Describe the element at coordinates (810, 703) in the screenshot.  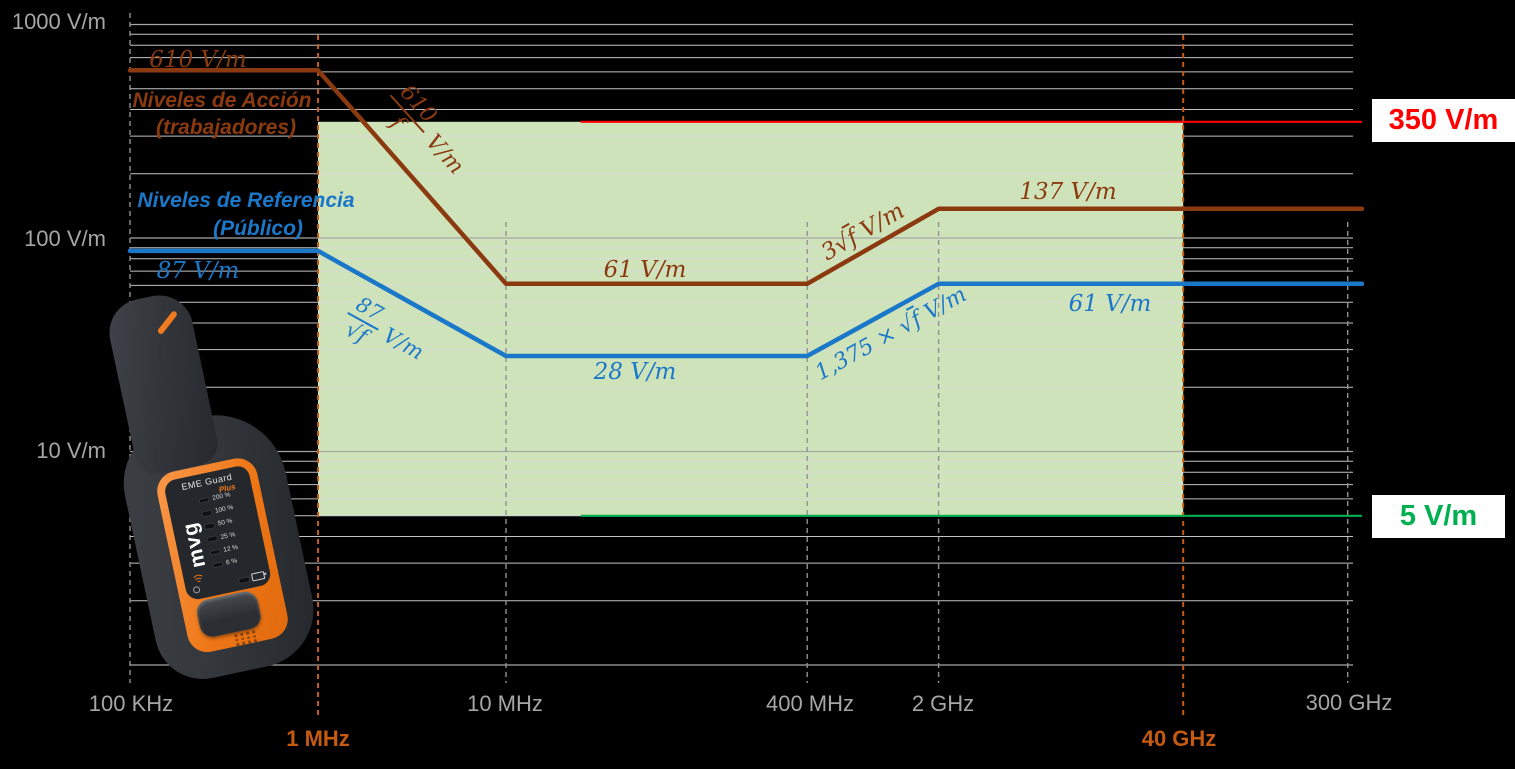
I see `x-tick-400mhz: 400 MHz` at that location.